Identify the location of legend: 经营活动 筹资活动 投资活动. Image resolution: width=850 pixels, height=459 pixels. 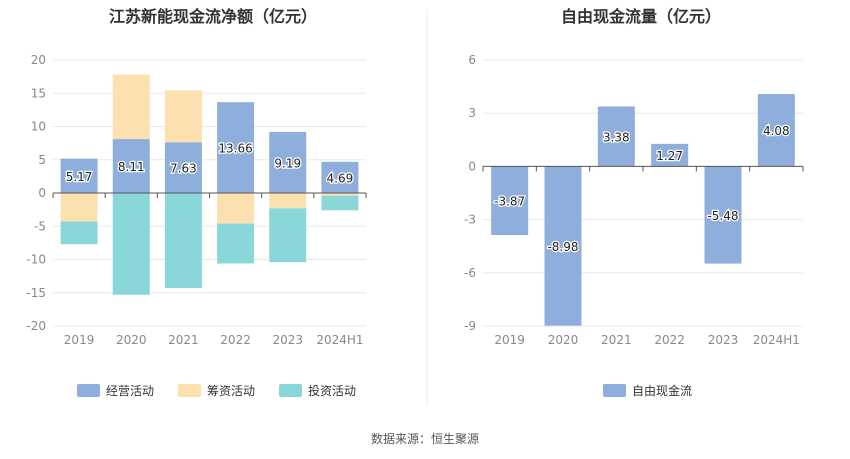
(216, 390).